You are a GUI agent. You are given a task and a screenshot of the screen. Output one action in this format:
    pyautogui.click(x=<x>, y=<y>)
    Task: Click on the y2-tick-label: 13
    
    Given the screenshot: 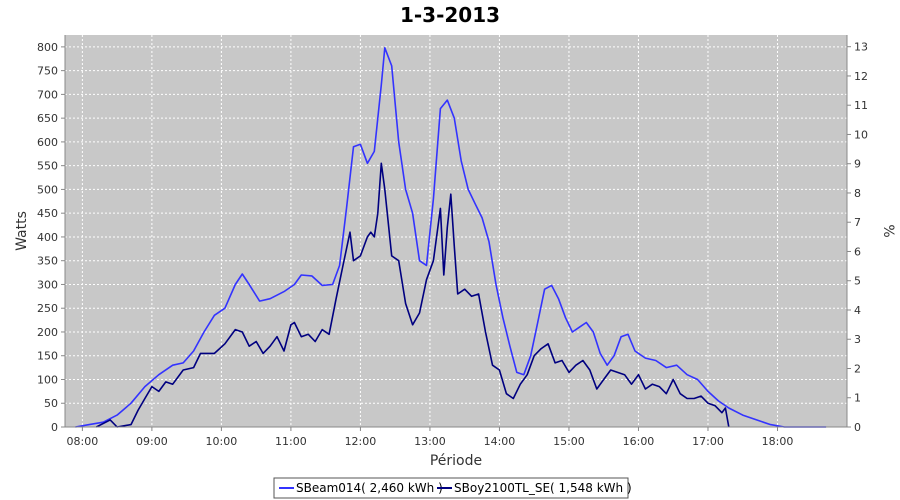 What is the action you would take?
    pyautogui.click(x=861, y=47)
    